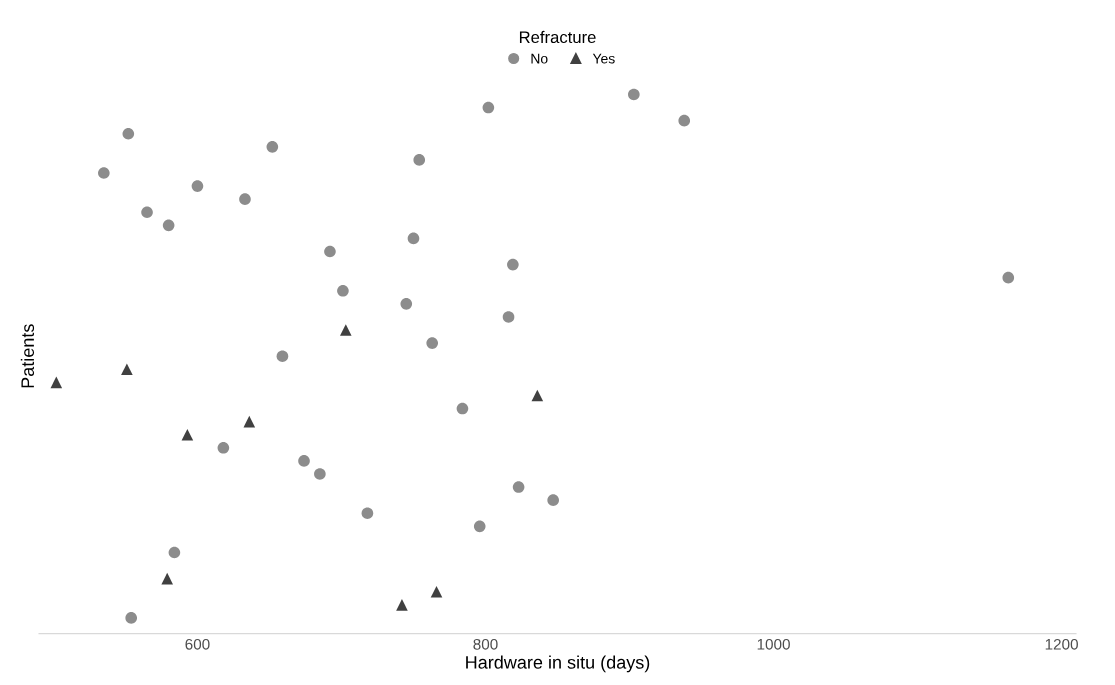  Describe the element at coordinates (1061, 644) in the screenshot. I see `x-tick-label: 1200` at that location.